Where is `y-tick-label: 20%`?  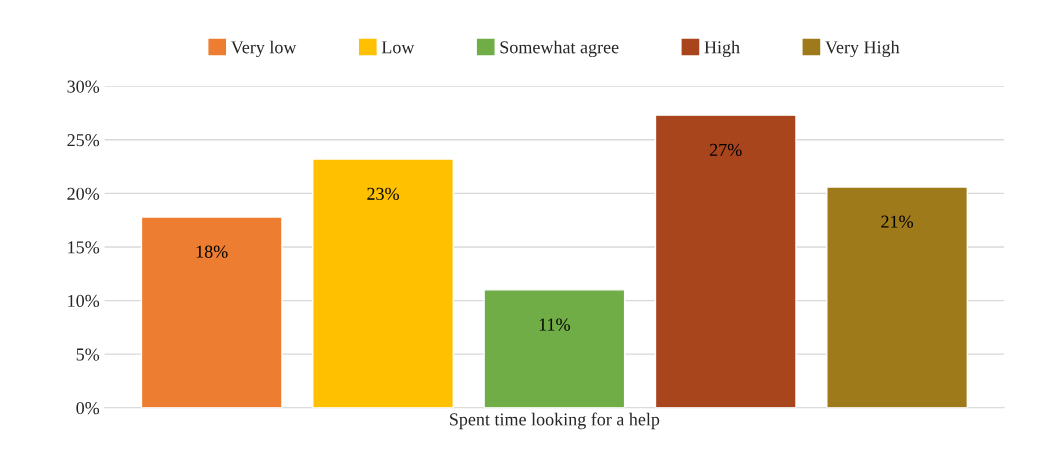
y-tick-label: 20% is located at coordinates (83, 193).